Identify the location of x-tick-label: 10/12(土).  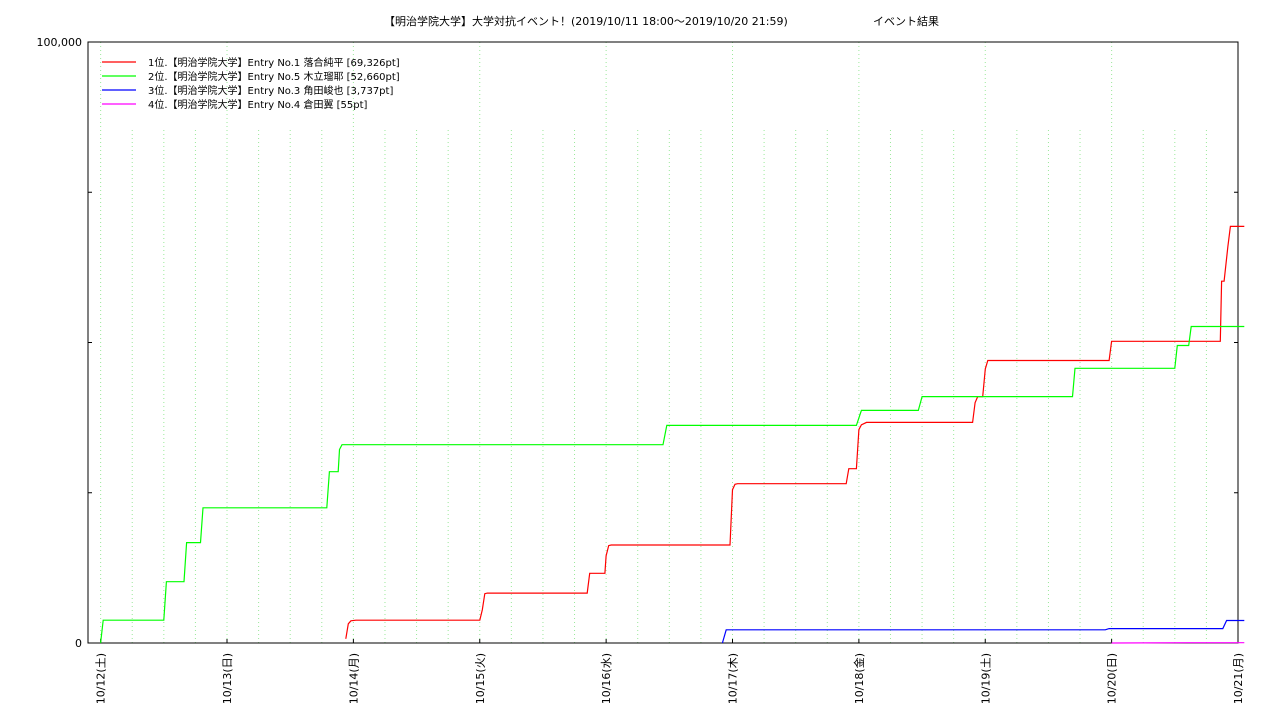
(101, 678).